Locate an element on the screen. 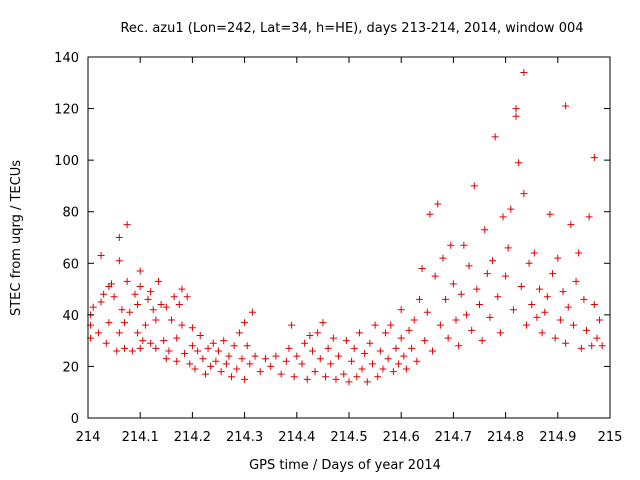  y-tick-label: 120 is located at coordinates (66, 110).